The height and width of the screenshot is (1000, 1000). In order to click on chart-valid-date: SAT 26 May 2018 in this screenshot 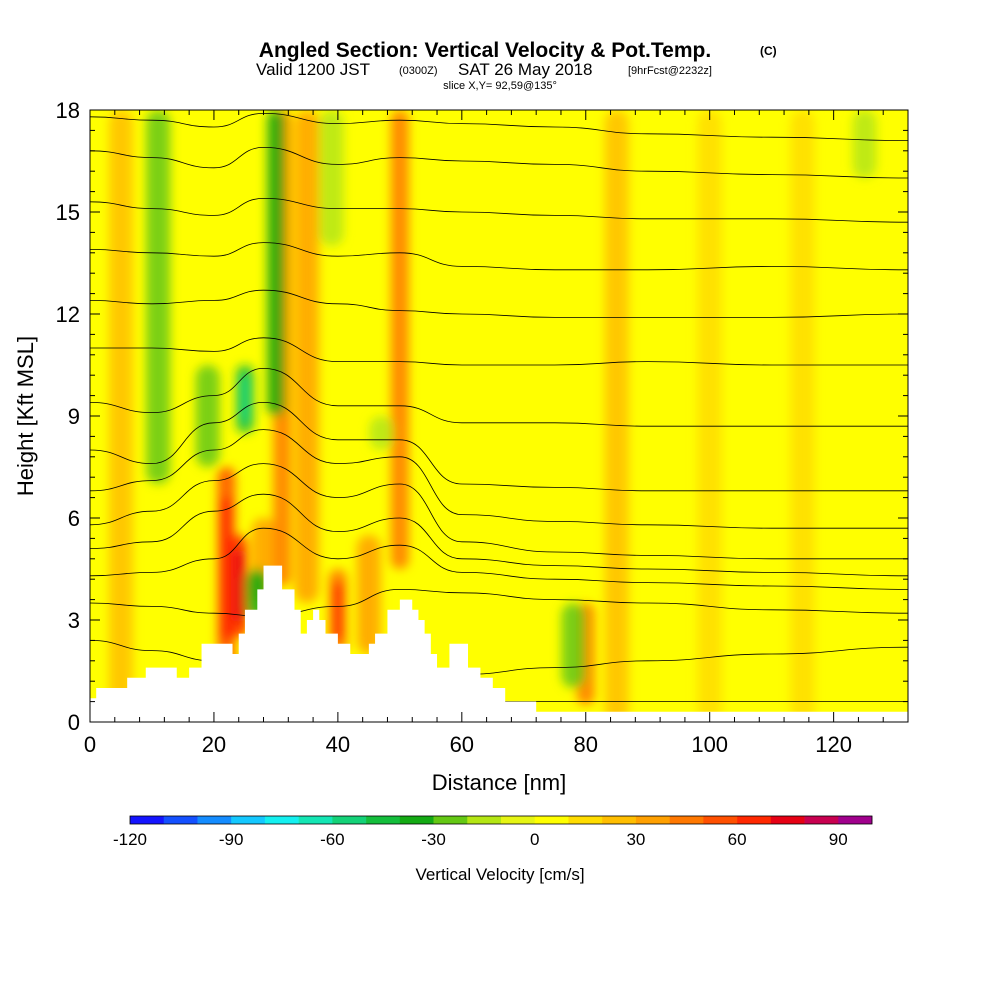, I will do `click(525, 69)`.